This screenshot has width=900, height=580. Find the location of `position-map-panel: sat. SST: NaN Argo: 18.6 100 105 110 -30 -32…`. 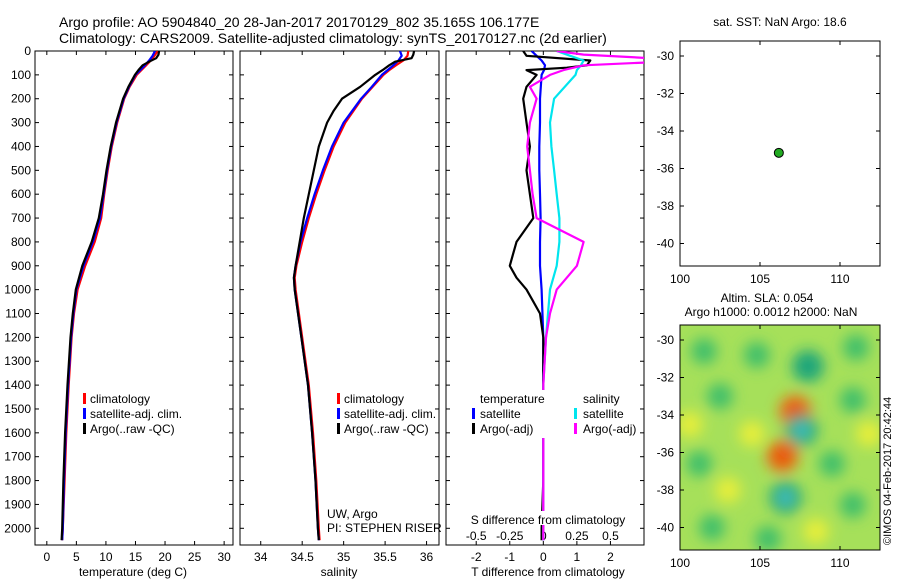

position-map-panel: sat. SST: NaN Argo: 18.6 100 105 110 -30 -32… is located at coordinates (769, 150).